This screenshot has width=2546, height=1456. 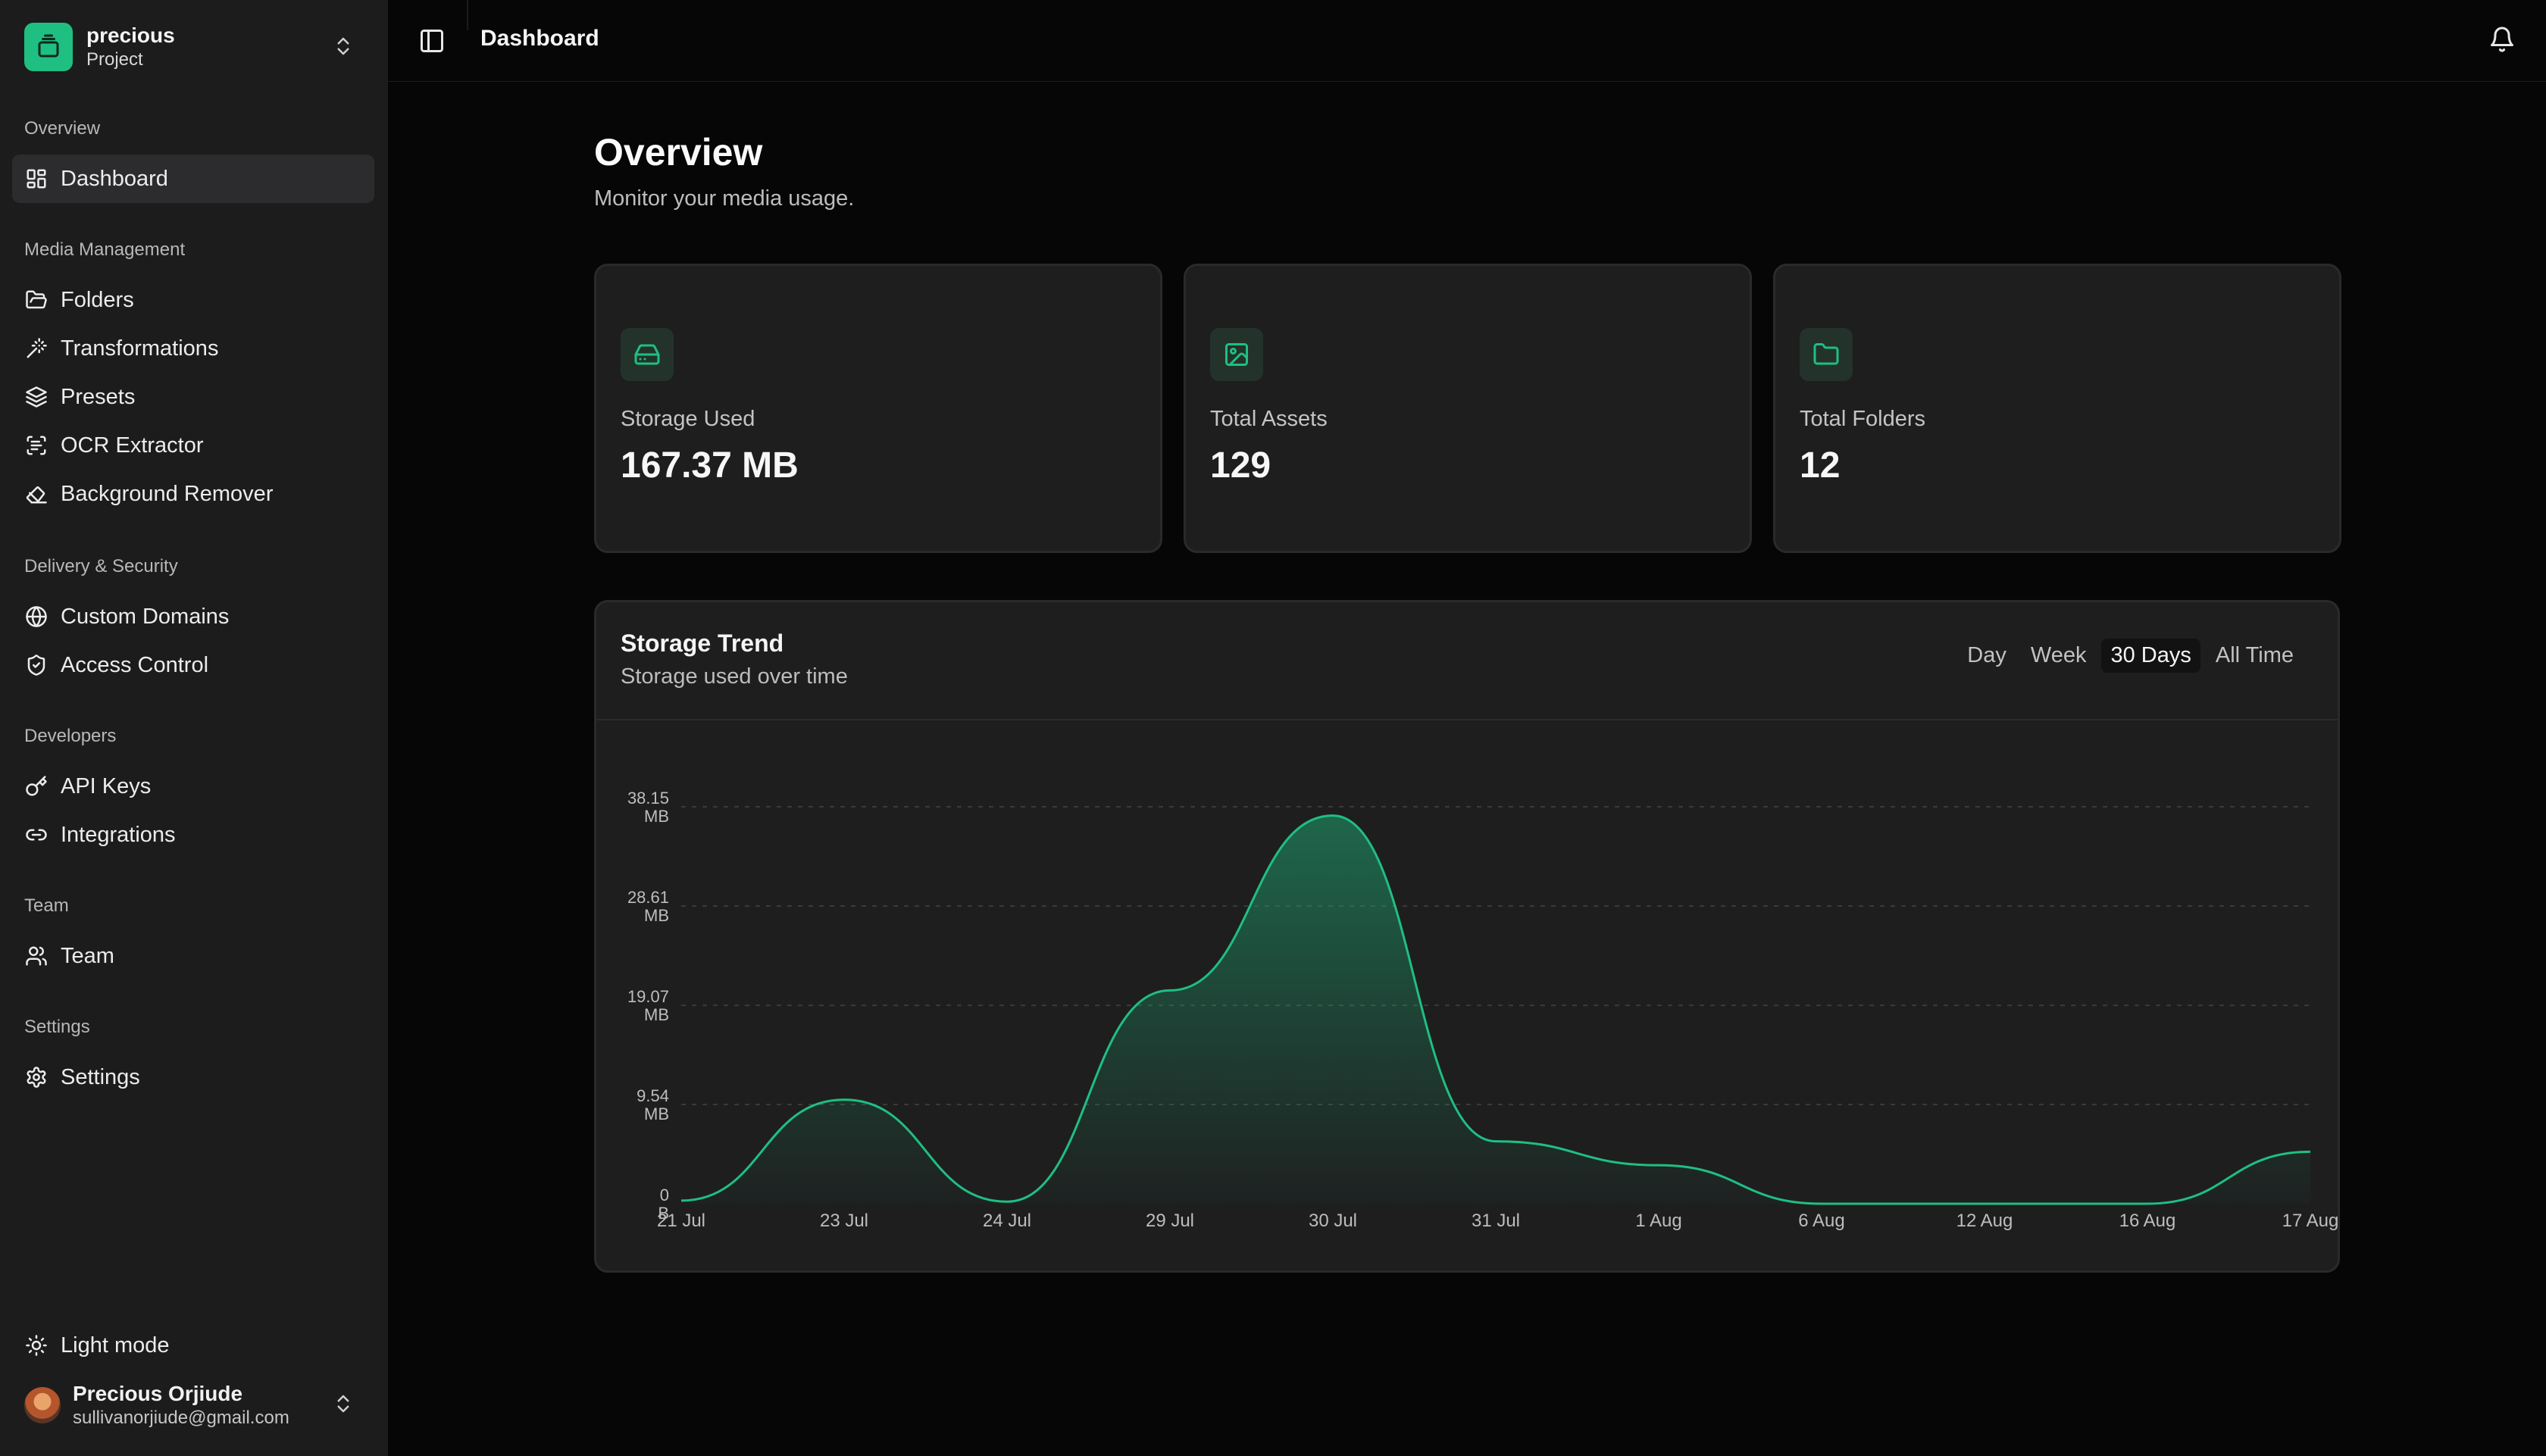 What do you see at coordinates (145, 616) in the screenshot?
I see `sidebar-item-label: Custom Domains` at bounding box center [145, 616].